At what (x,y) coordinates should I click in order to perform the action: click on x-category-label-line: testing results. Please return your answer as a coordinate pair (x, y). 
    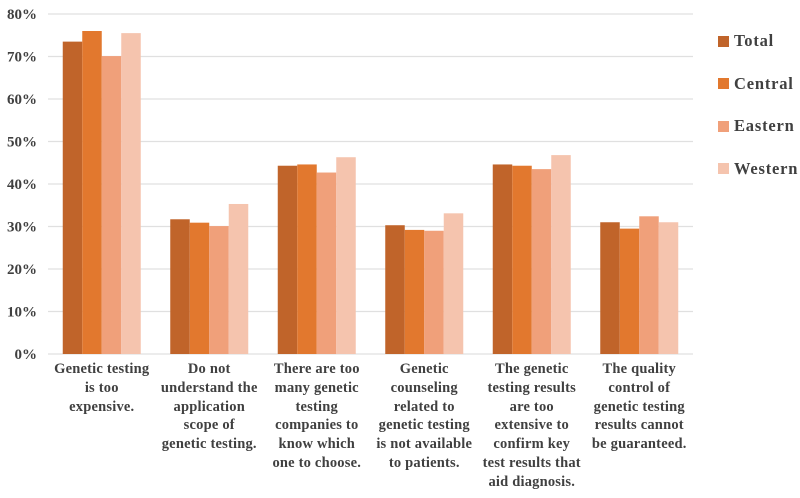
    Looking at the image, I should click on (532, 387).